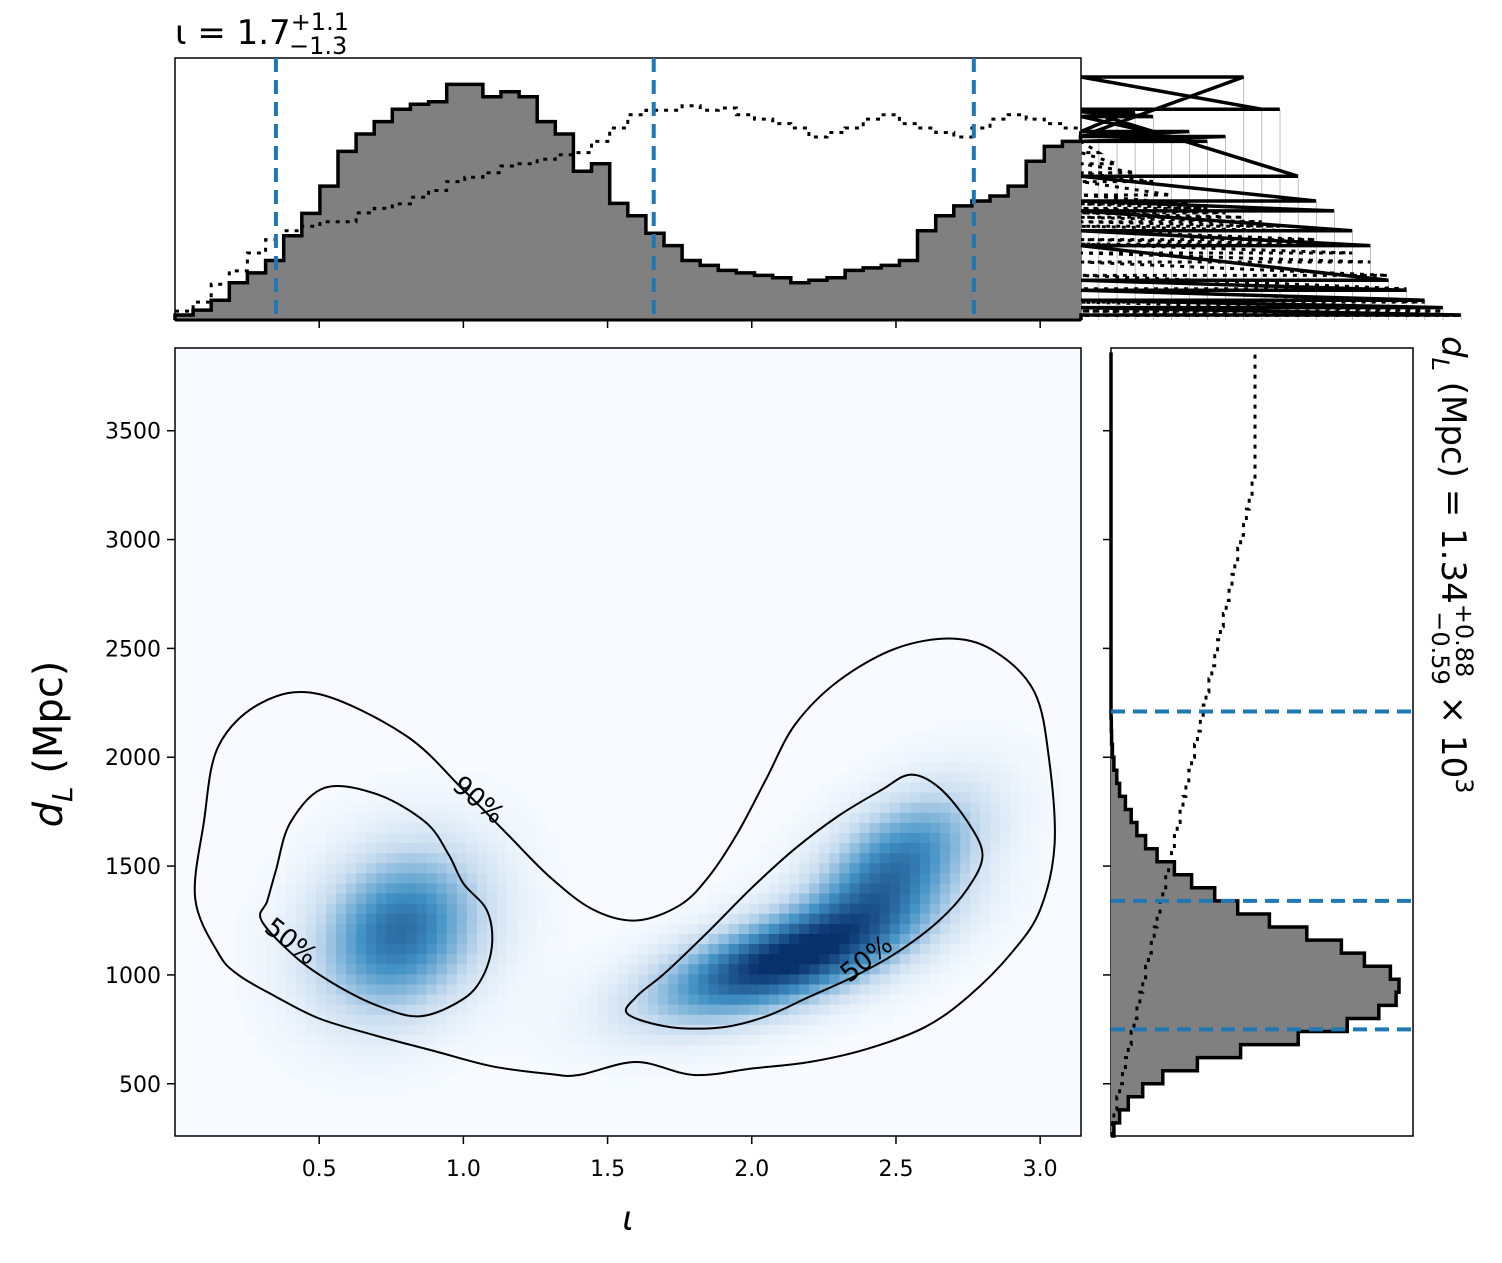 Image resolution: width=1502 pixels, height=1263 pixels. I want to click on iota-marginal-ticks, so click(628, 323).